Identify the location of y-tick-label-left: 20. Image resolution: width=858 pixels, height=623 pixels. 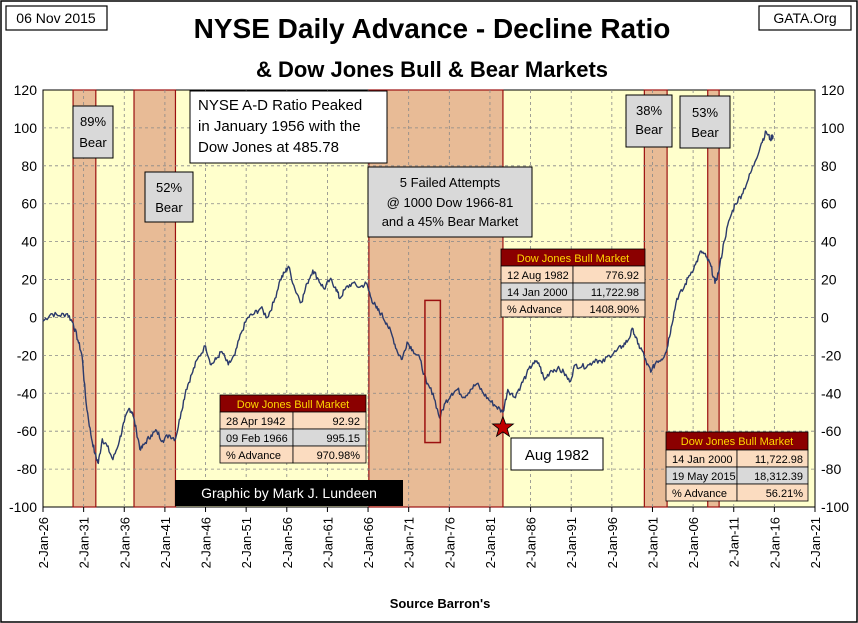
(29, 280).